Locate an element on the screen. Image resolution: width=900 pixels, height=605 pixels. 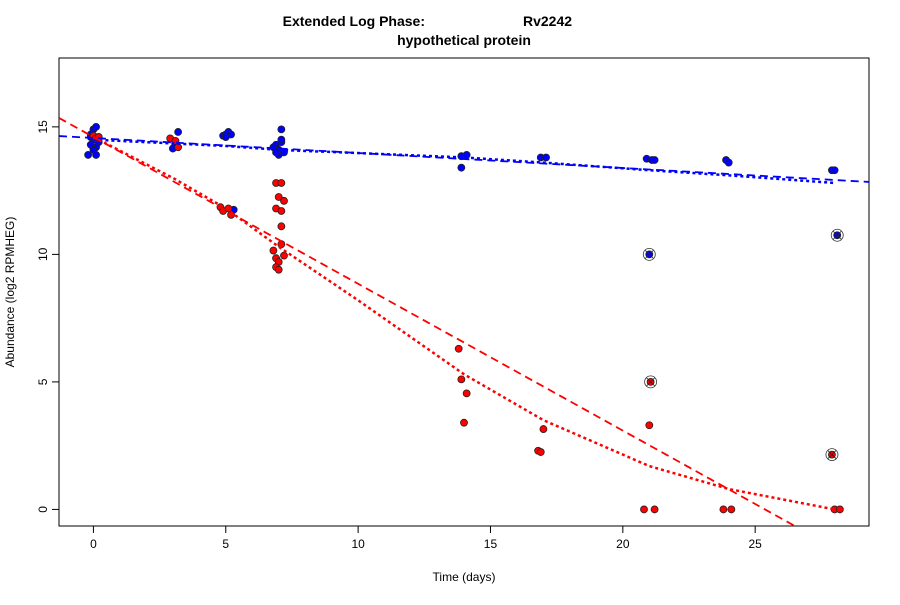
x-tick-label: 20 is located at coordinates (623, 544).